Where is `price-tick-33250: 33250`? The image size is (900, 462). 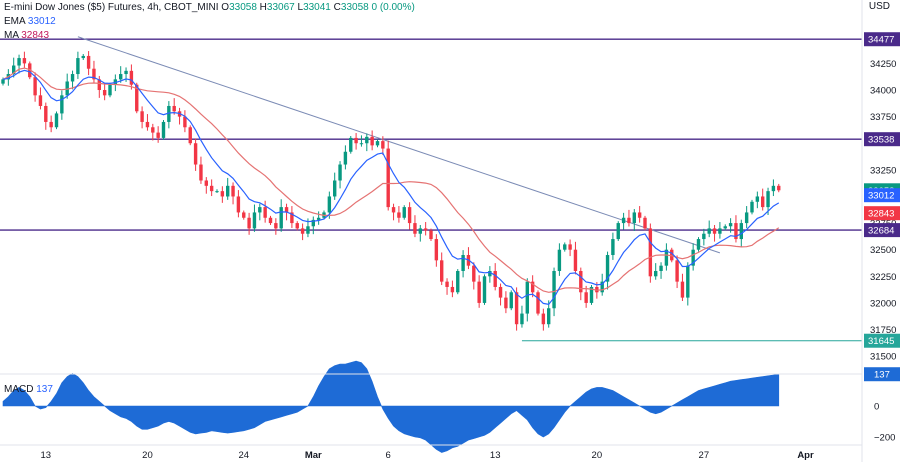
price-tick-33250: 33250 is located at coordinates (883, 170).